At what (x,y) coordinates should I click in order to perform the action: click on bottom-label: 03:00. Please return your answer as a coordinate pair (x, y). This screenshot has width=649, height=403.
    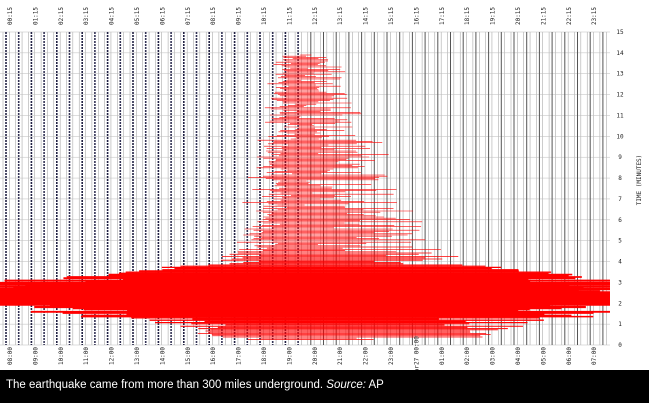
    Looking at the image, I should click on (493, 356).